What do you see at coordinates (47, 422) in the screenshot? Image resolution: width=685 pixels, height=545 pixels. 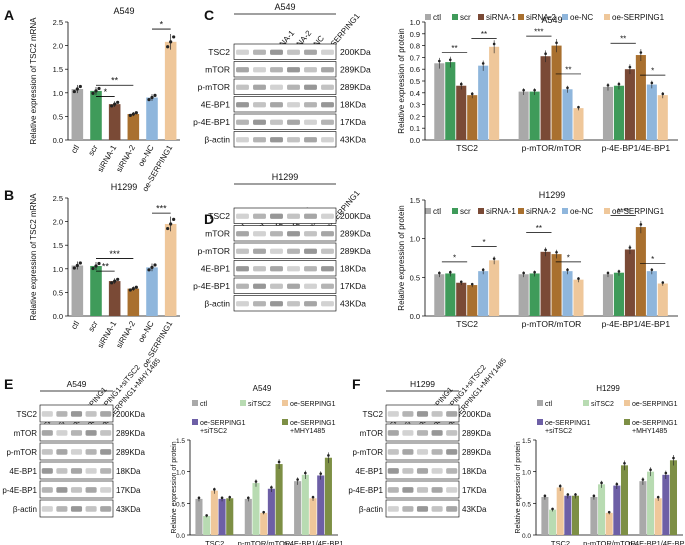 I see `lane-label: ctl` at bounding box center [47, 422].